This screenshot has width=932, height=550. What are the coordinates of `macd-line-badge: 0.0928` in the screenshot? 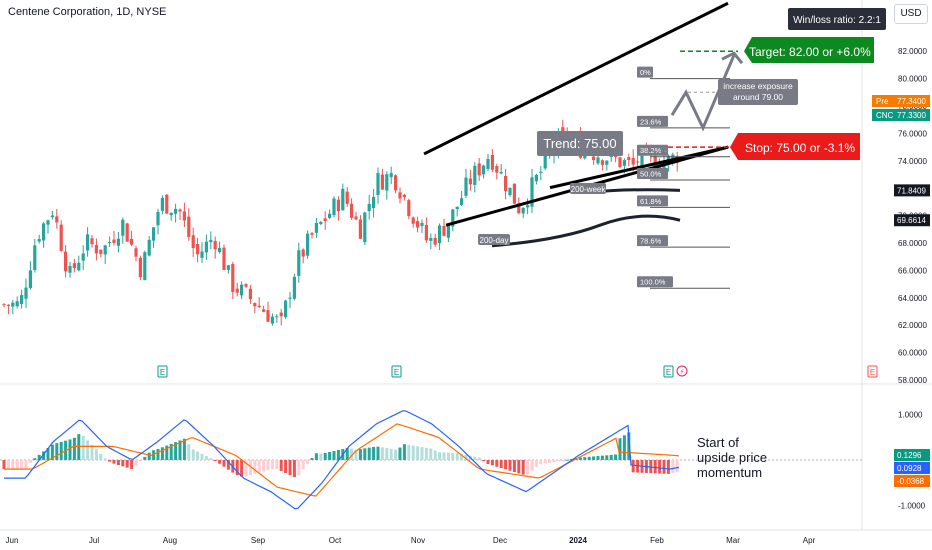 It's located at (912, 468).